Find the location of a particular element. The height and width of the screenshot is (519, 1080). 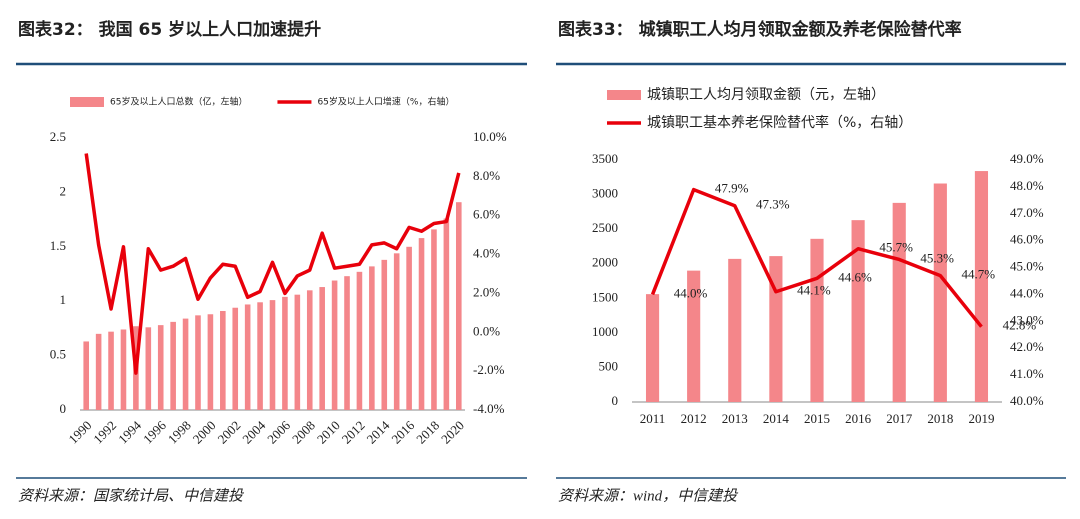

y2-tick-label: 4.0% is located at coordinates (486, 253).